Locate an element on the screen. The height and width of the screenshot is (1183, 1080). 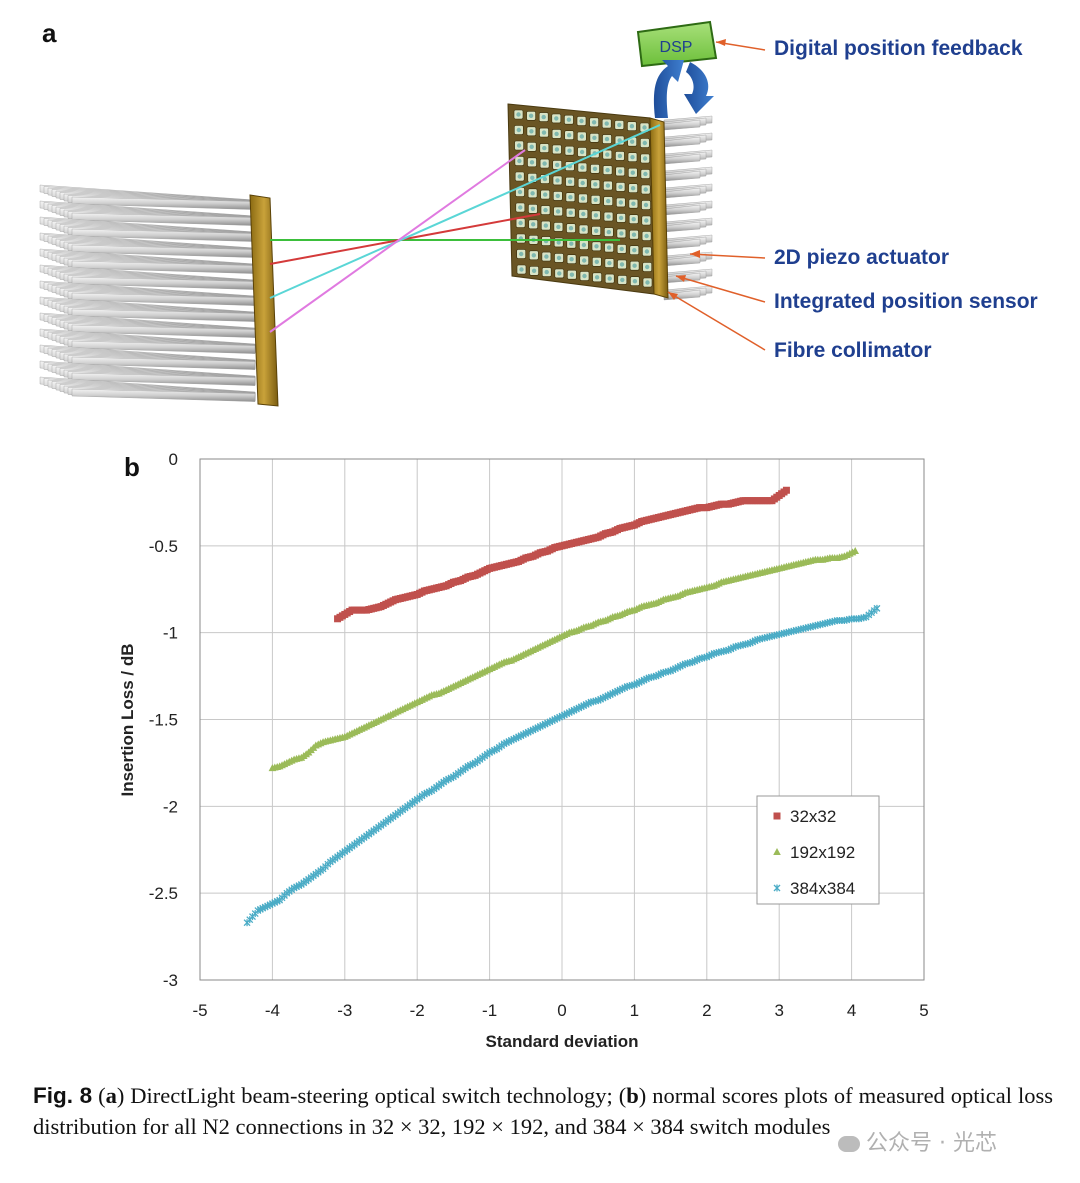
panel-a-letter: a is located at coordinates (49, 33).